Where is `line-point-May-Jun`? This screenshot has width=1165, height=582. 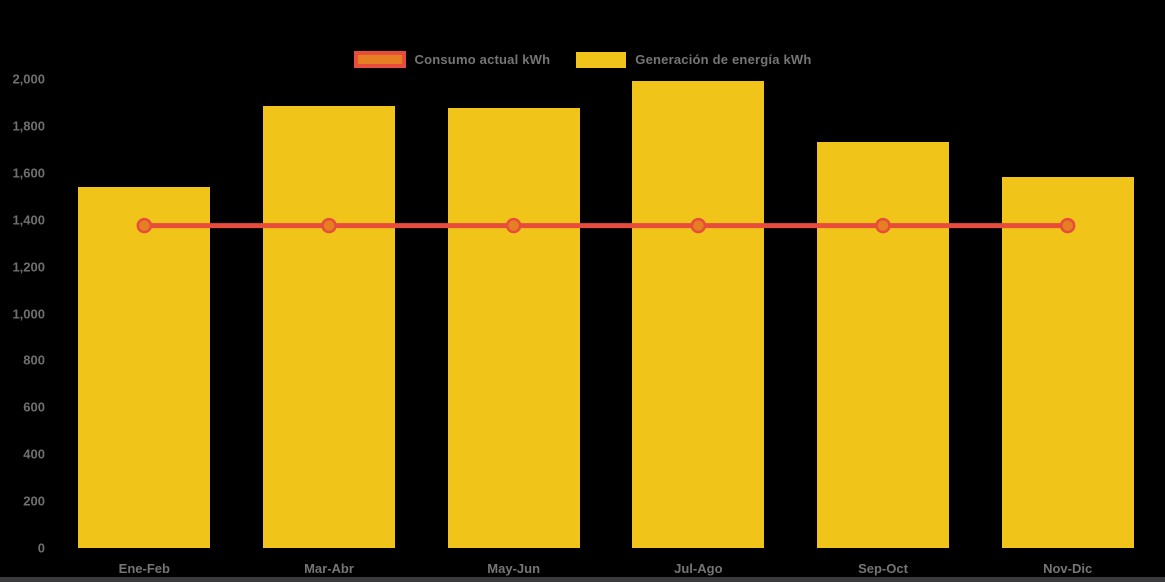
line-point-May-Jun is located at coordinates (513, 225).